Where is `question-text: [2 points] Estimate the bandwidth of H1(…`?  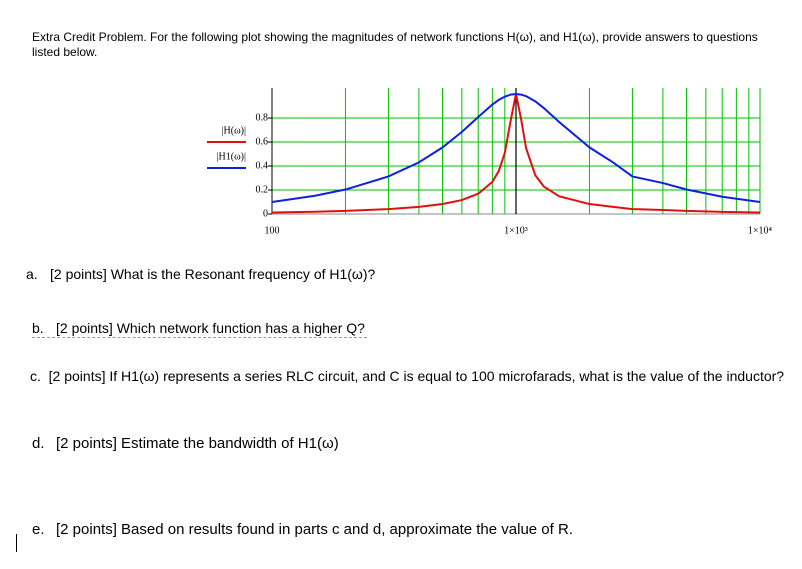
question-text: [2 points] Estimate the bandwidth of H1(… is located at coordinates (197, 443).